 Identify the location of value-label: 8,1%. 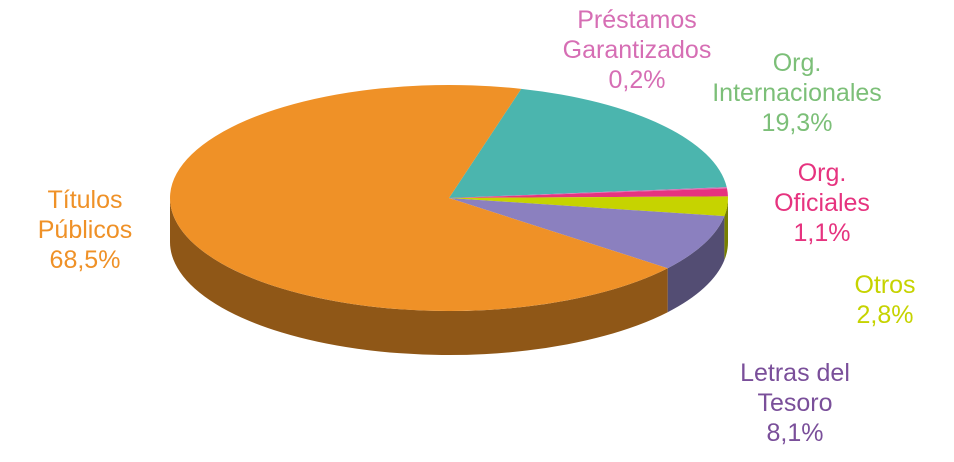
(795, 433).